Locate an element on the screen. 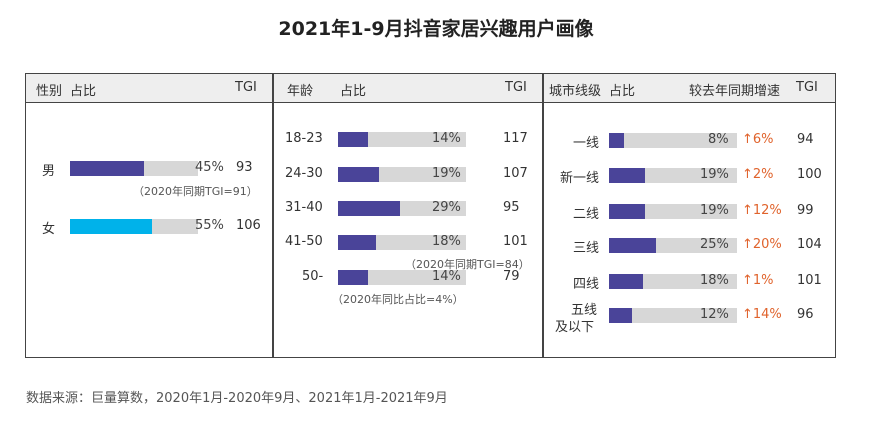  city-pct-label: 25% is located at coordinates (714, 244).